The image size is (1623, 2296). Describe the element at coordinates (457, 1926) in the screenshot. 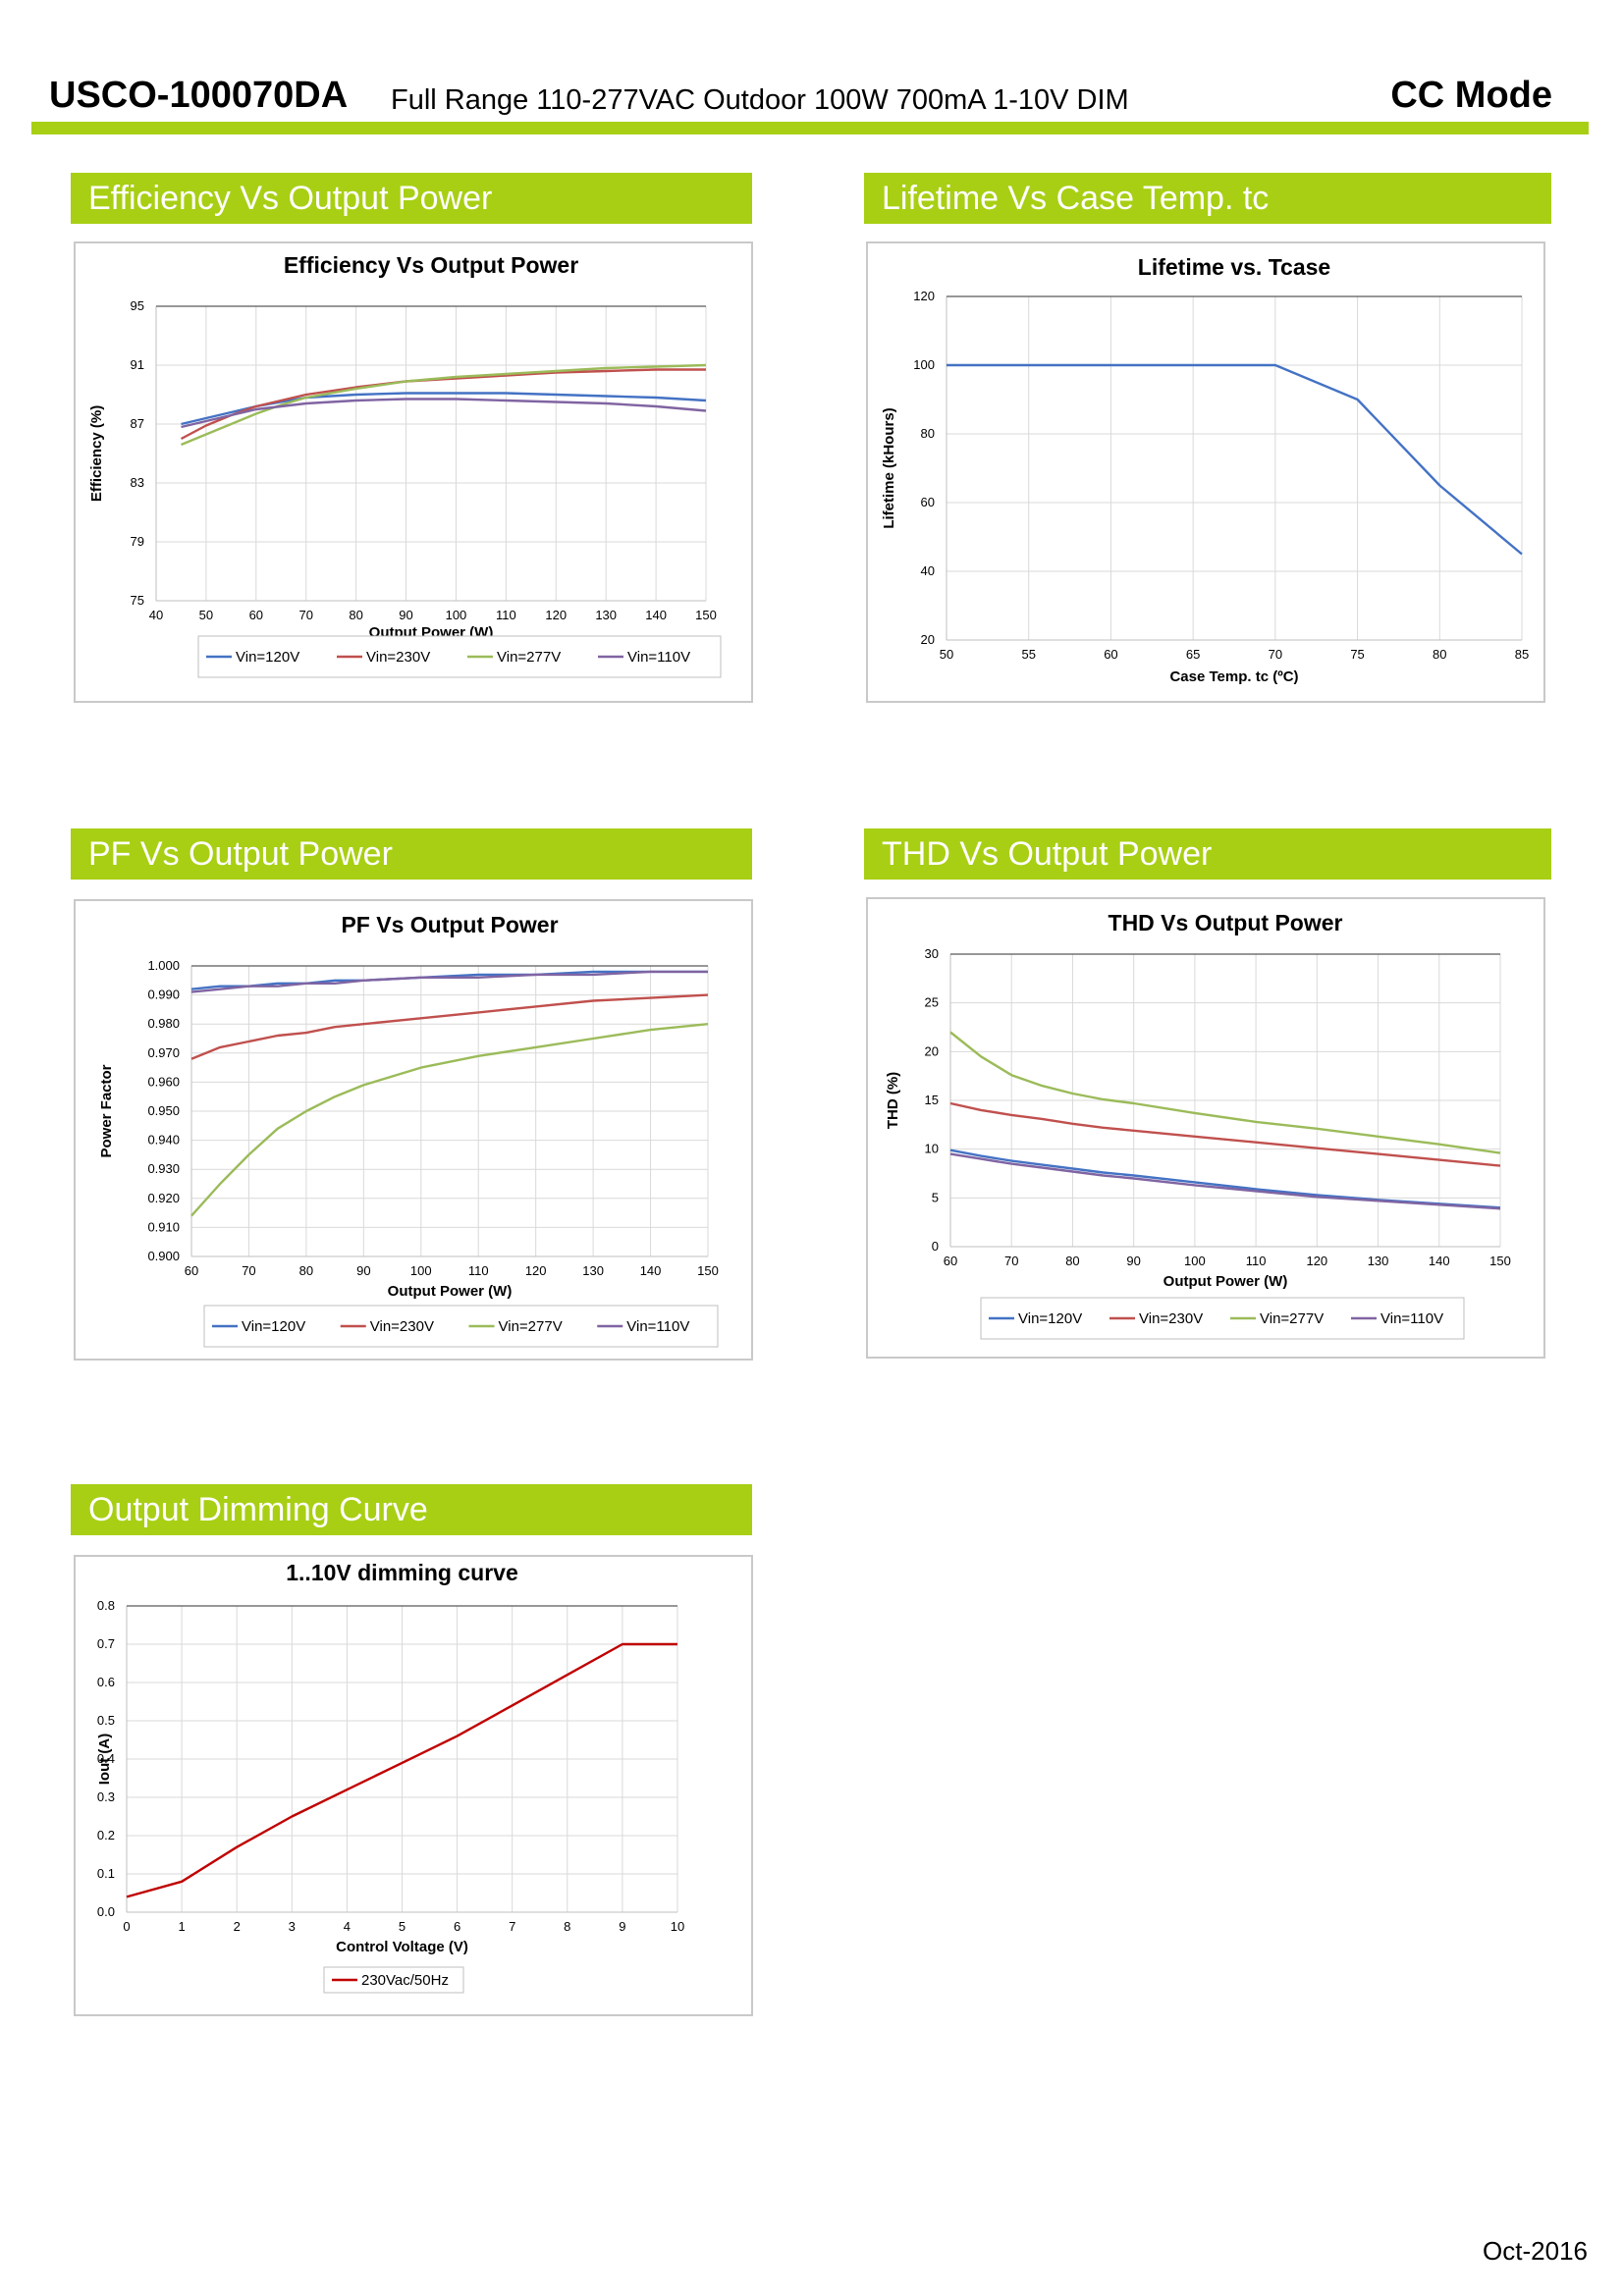

I see `x-tick-label: 6` at that location.